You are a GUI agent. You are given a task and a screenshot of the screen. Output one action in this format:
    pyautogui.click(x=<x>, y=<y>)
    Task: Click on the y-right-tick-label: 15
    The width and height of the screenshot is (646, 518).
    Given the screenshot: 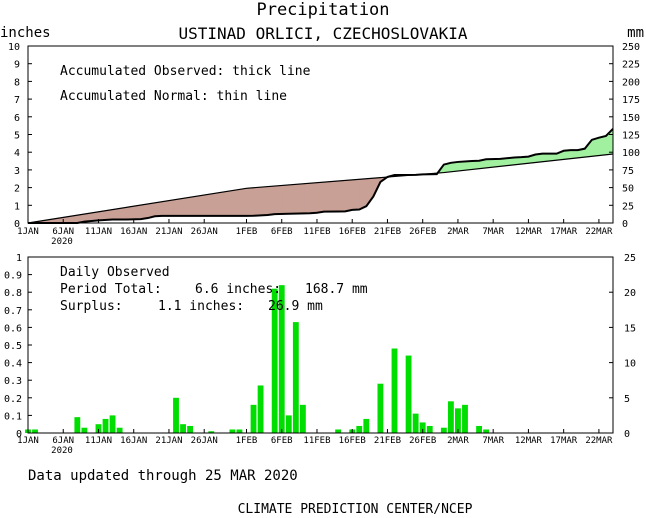 What is the action you would take?
    pyautogui.click(x=630, y=328)
    